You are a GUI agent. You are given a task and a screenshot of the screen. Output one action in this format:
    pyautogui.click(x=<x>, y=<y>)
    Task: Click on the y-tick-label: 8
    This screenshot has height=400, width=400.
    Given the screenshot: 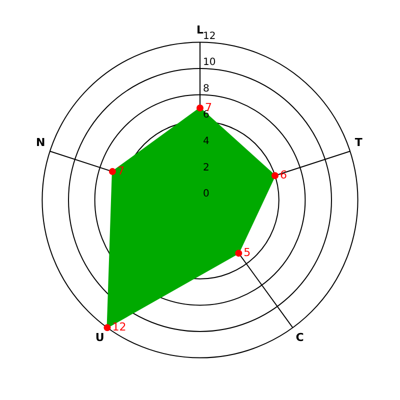 What is the action you would take?
    pyautogui.click(x=206, y=88)
    